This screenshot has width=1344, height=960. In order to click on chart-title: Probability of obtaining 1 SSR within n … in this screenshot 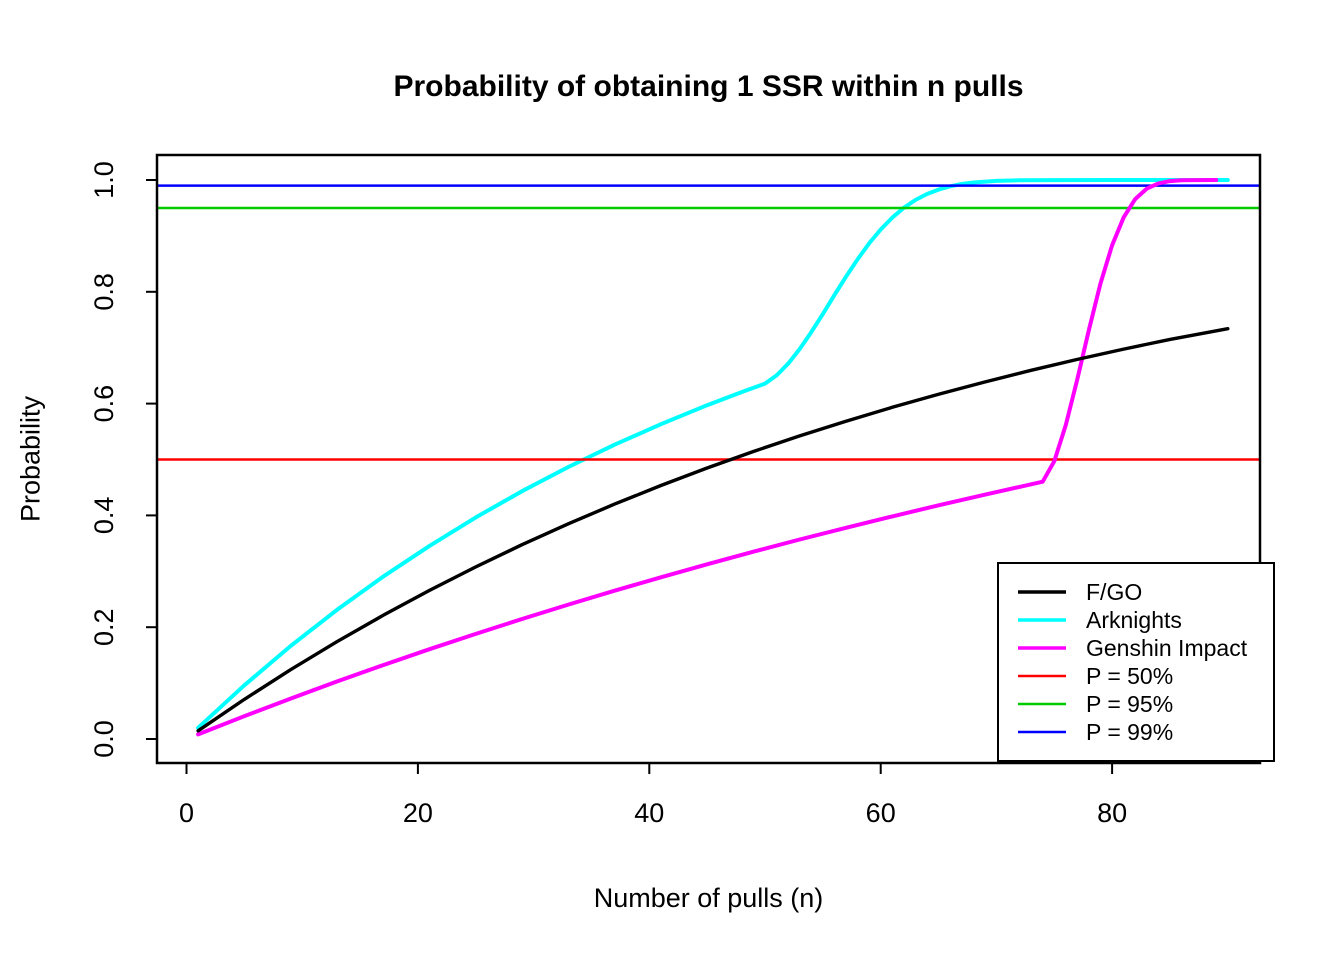, I will do `click(708, 86)`.